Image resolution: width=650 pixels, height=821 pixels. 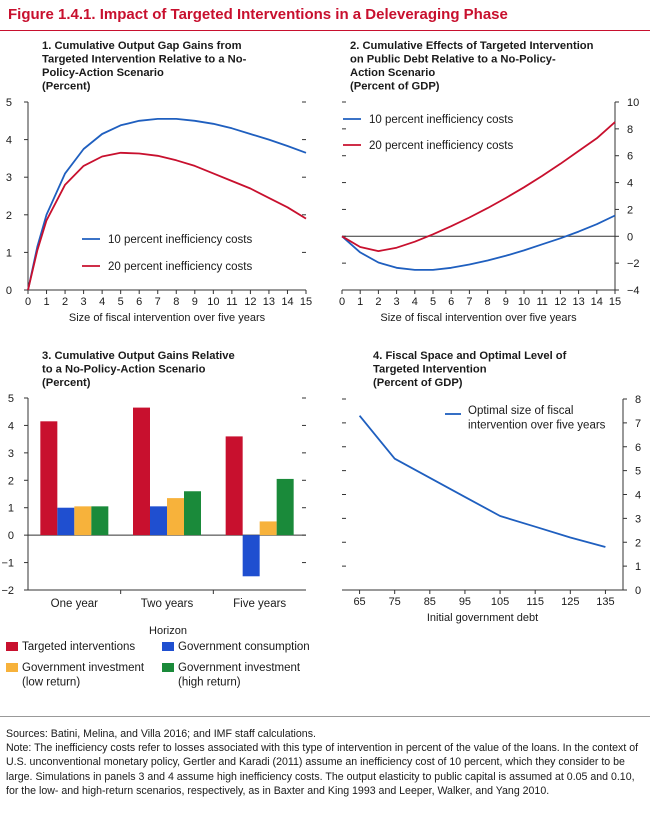 What do you see at coordinates (488, 302) in the screenshot?
I see `panel-2-x-tick-label: 8` at bounding box center [488, 302].